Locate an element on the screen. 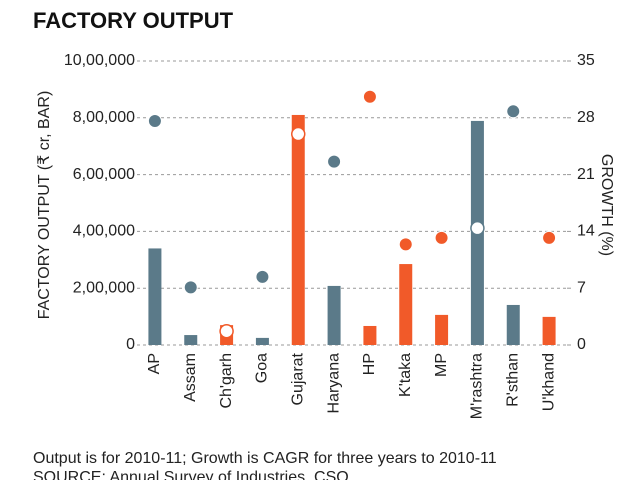 Image resolution: width=640 pixels, height=480 pixels. y-axis-label: FACTORY OUTPUT (₹ cr, BAR) is located at coordinates (44, 205).